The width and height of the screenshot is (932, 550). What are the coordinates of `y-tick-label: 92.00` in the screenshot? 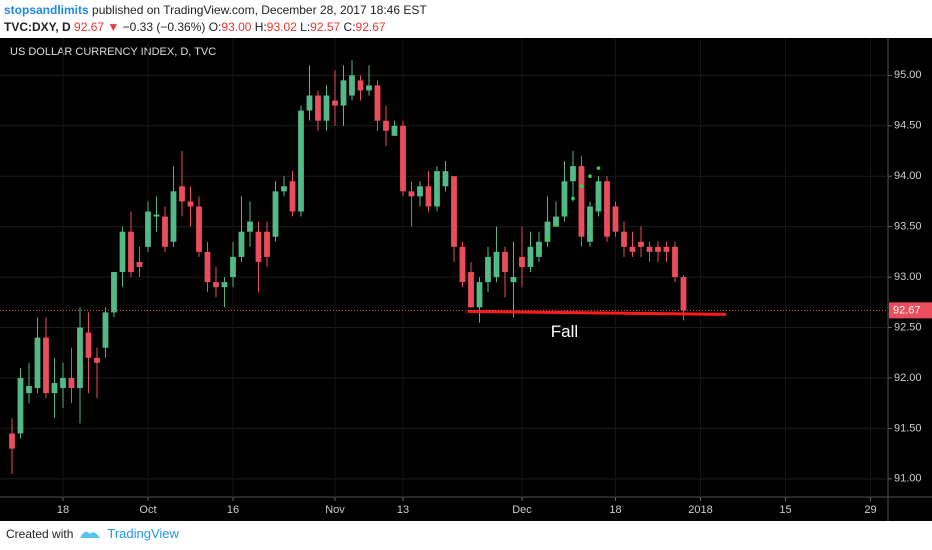 It's located at (908, 378).